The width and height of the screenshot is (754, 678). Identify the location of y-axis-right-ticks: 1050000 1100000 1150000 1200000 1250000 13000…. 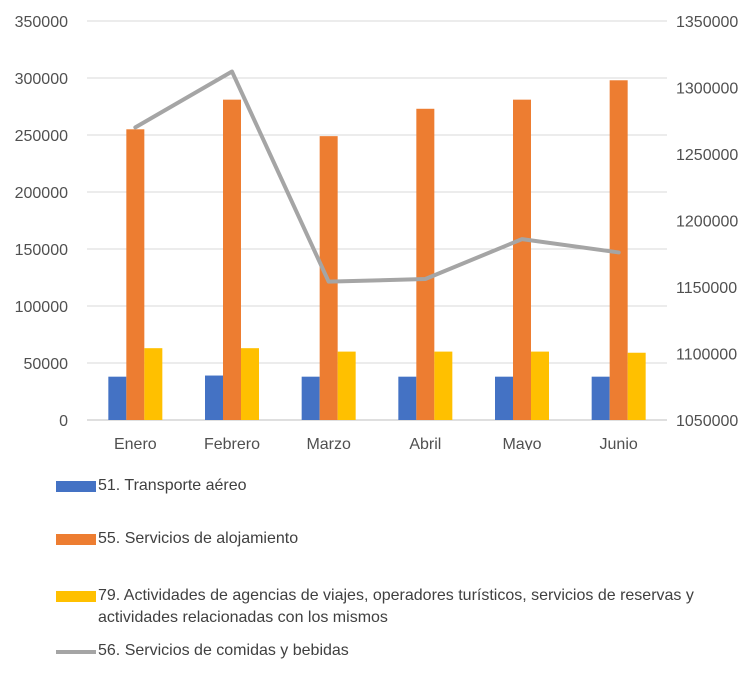
(707, 222).